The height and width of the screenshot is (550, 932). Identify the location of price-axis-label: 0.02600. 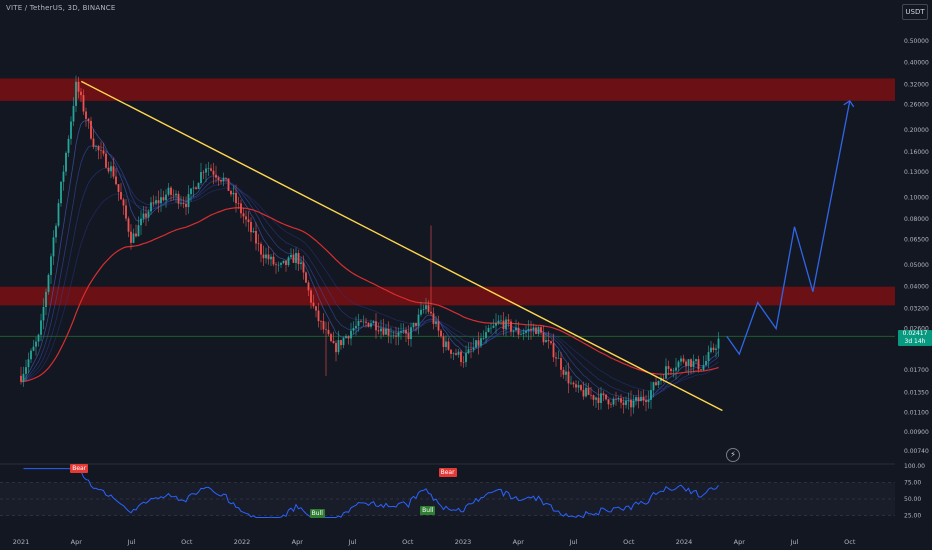
(916, 329).